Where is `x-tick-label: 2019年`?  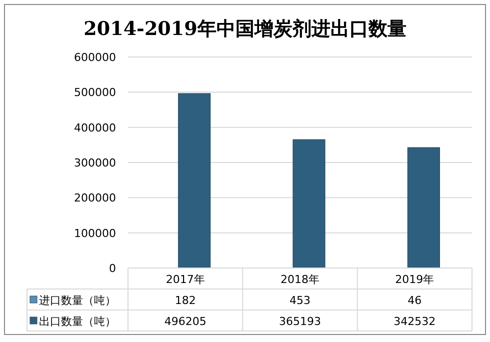
x-tick-label: 2019年 is located at coordinates (414, 279).